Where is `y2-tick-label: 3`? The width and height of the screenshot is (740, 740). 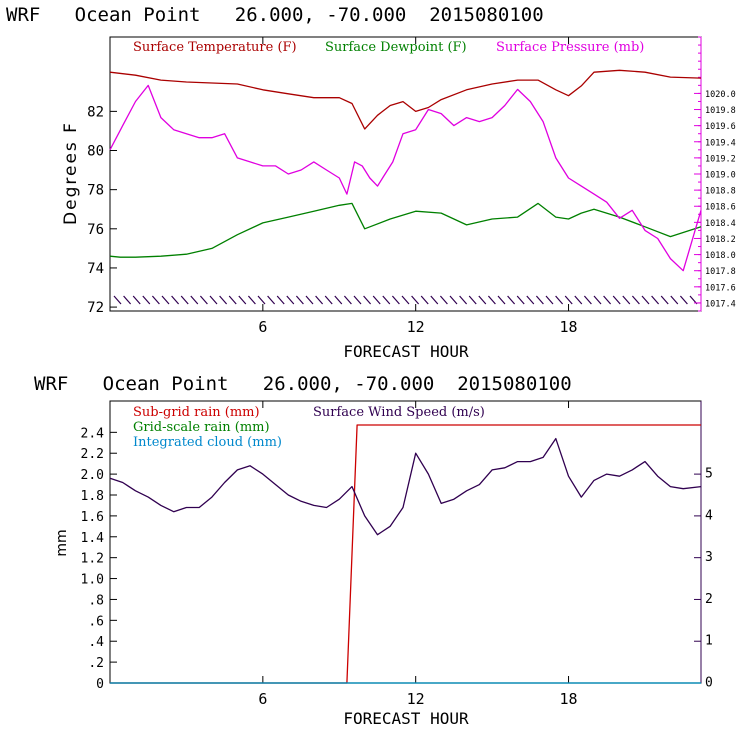 y2-tick-label: 3 is located at coordinates (709, 557).